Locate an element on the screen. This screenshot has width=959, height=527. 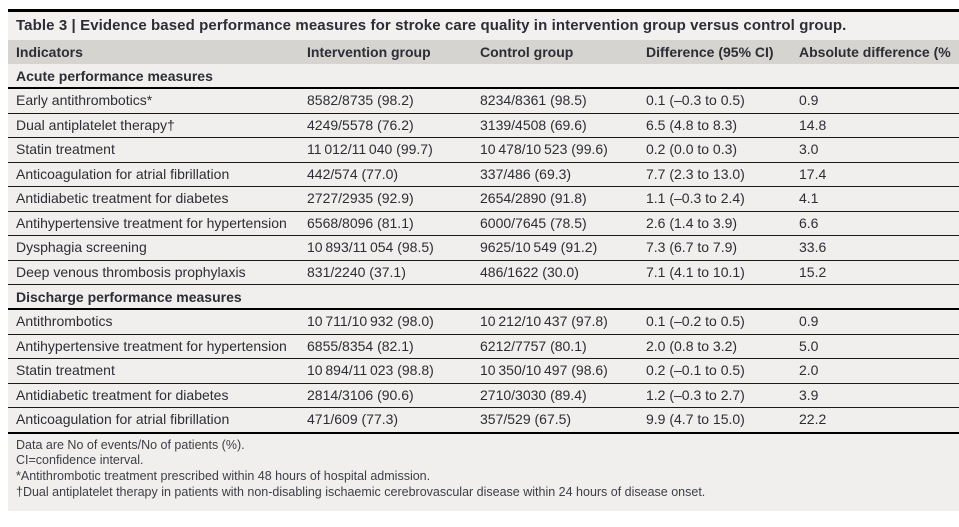
section-header-label: Acute performance measures is located at coordinates (483, 76).